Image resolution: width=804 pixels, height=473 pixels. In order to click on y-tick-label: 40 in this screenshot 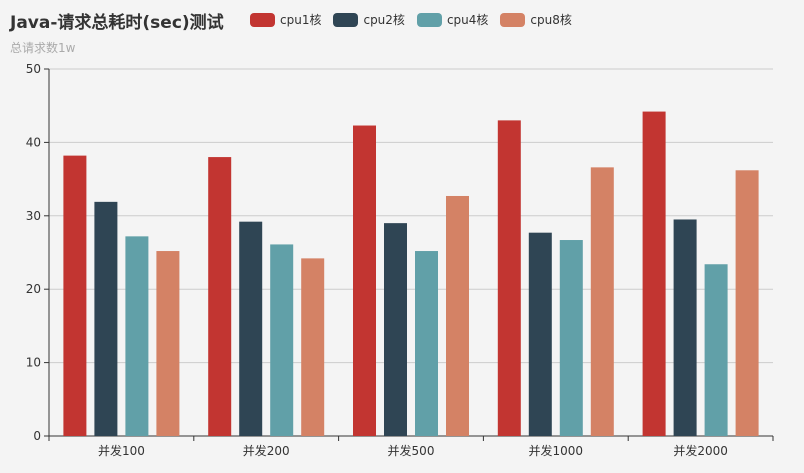, I will do `click(33, 142)`.